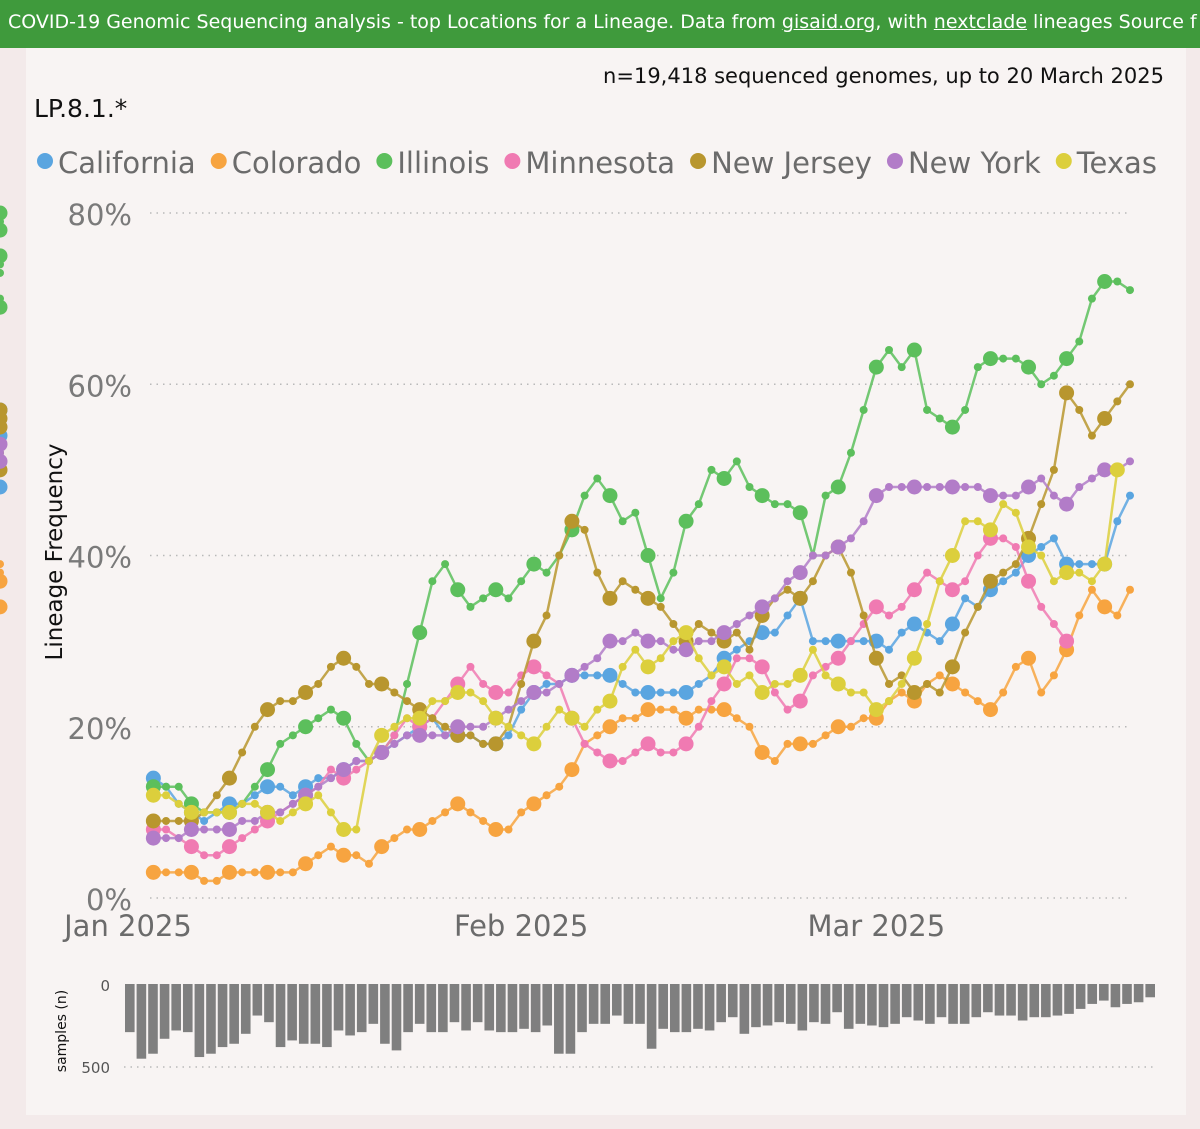 This screenshot has height=1129, width=1200. What do you see at coordinates (127, 926) in the screenshot?
I see `x-tick-label: Jan 2025` at bounding box center [127, 926].